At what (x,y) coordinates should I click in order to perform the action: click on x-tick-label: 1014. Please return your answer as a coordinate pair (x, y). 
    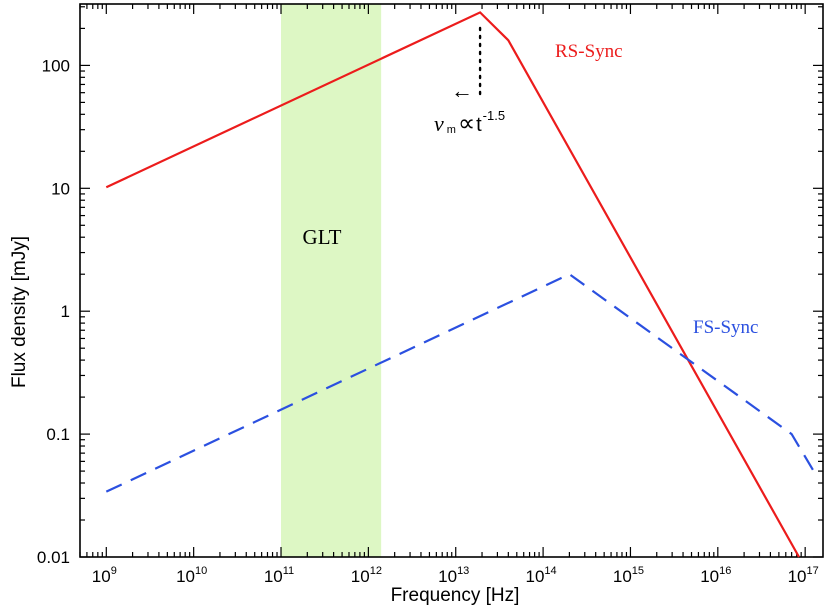
    Looking at the image, I should click on (541, 575).